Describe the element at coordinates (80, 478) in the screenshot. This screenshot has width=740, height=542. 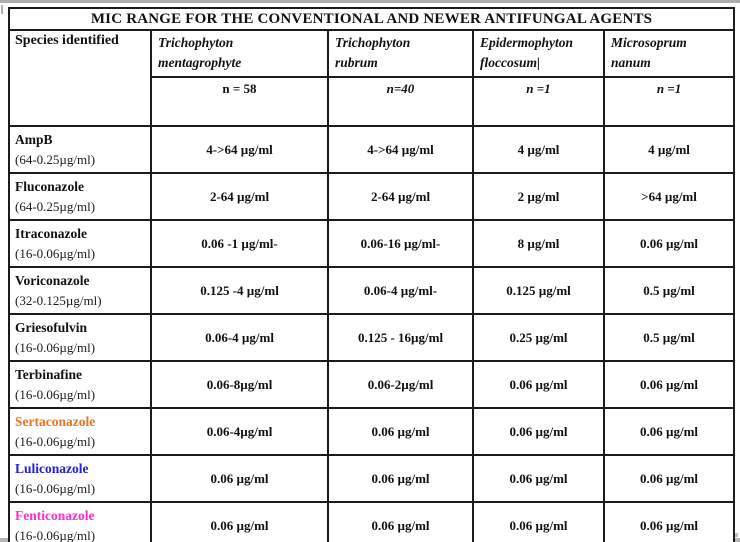
I see `drug-cell: Luliconazole (16-0.06µg/ml)` at that location.